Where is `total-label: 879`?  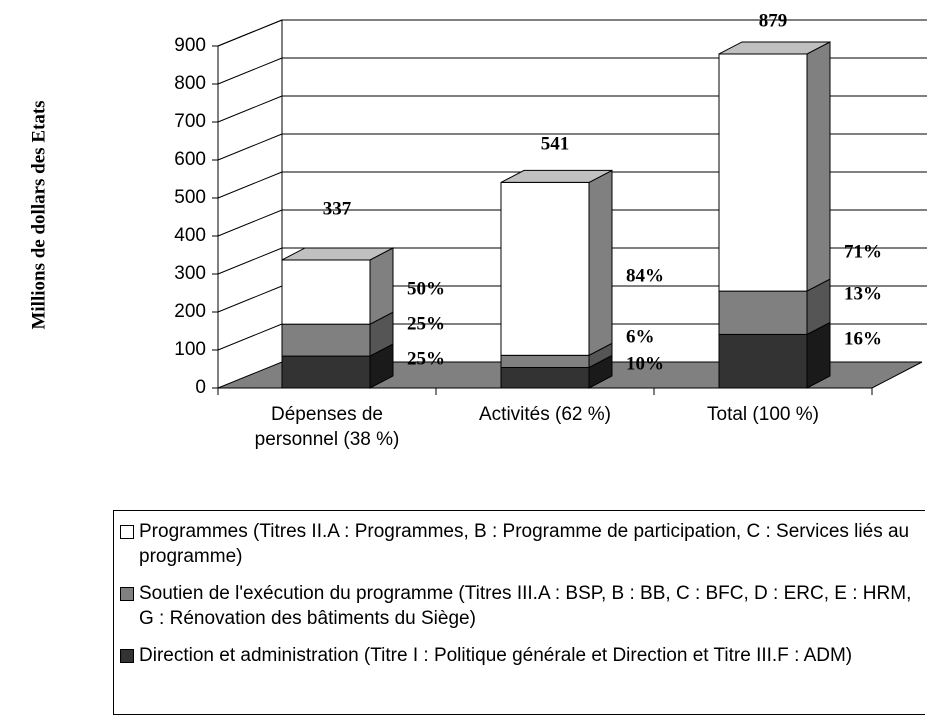
total-label: 879 is located at coordinates (773, 20).